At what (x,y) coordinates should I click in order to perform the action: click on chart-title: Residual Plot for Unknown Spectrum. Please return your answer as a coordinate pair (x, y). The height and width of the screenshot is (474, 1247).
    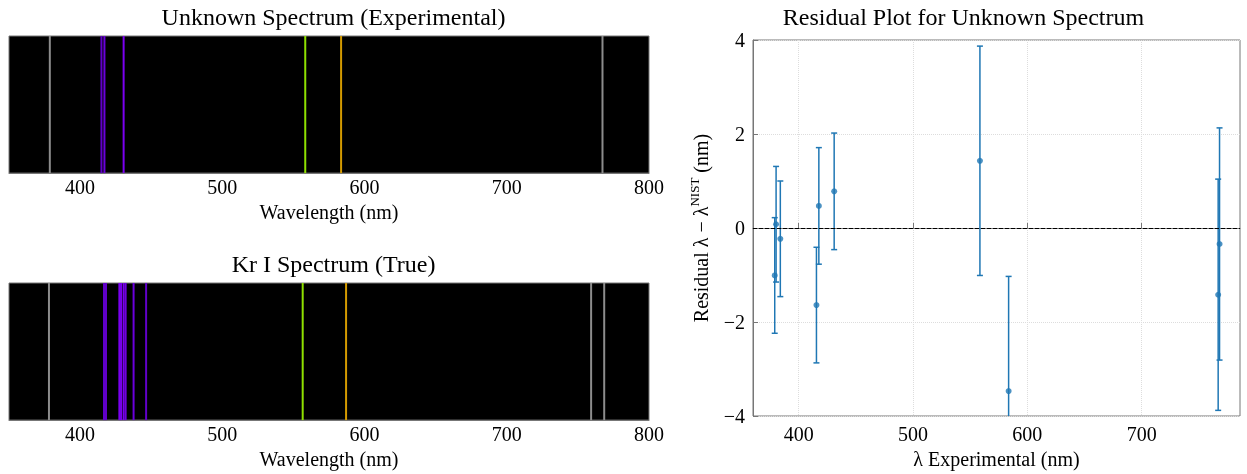
    Looking at the image, I should click on (963, 17).